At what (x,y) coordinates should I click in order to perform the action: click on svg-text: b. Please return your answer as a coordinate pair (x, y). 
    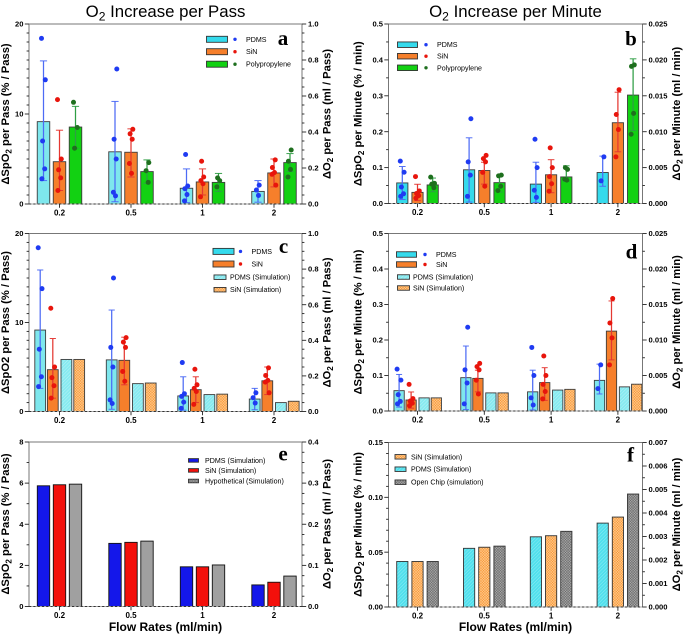
    Looking at the image, I should click on (631, 39).